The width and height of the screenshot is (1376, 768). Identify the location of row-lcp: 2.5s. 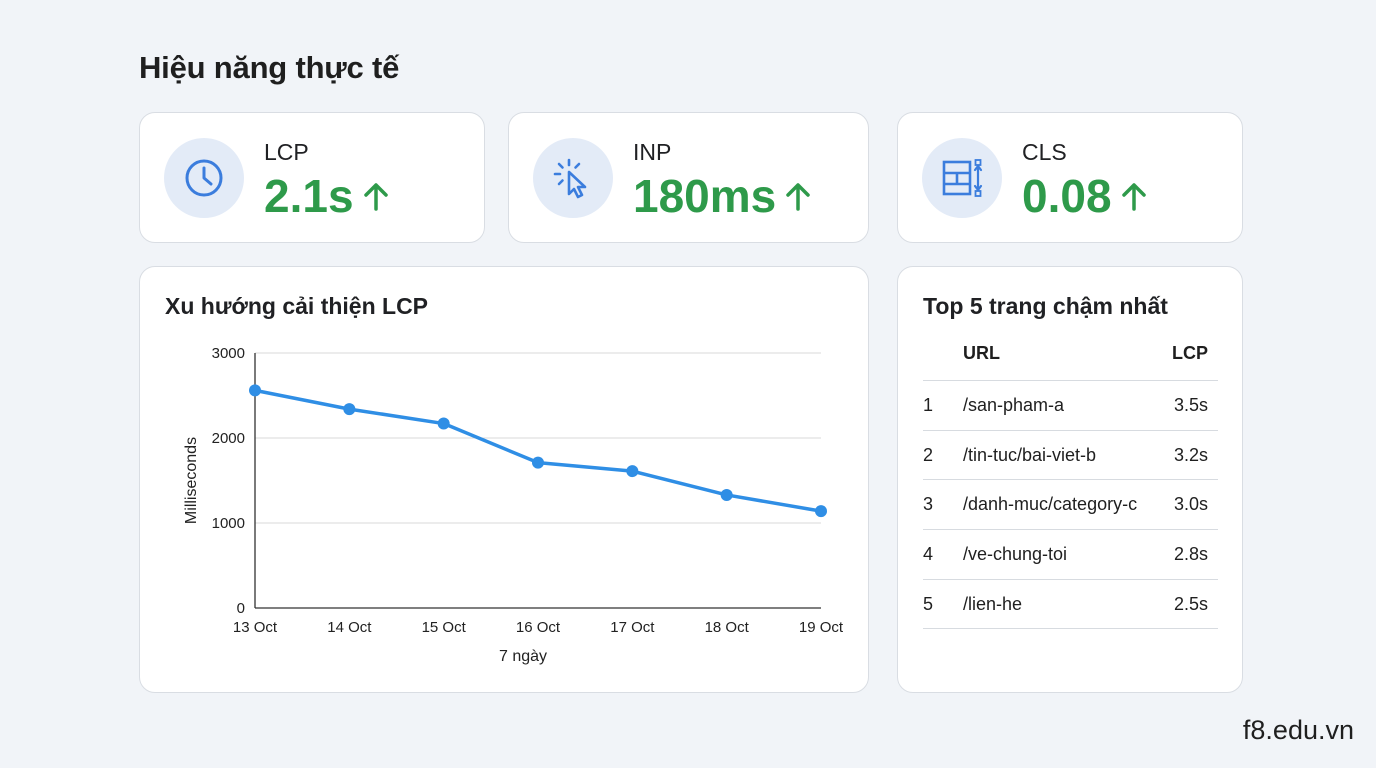
(1190, 603).